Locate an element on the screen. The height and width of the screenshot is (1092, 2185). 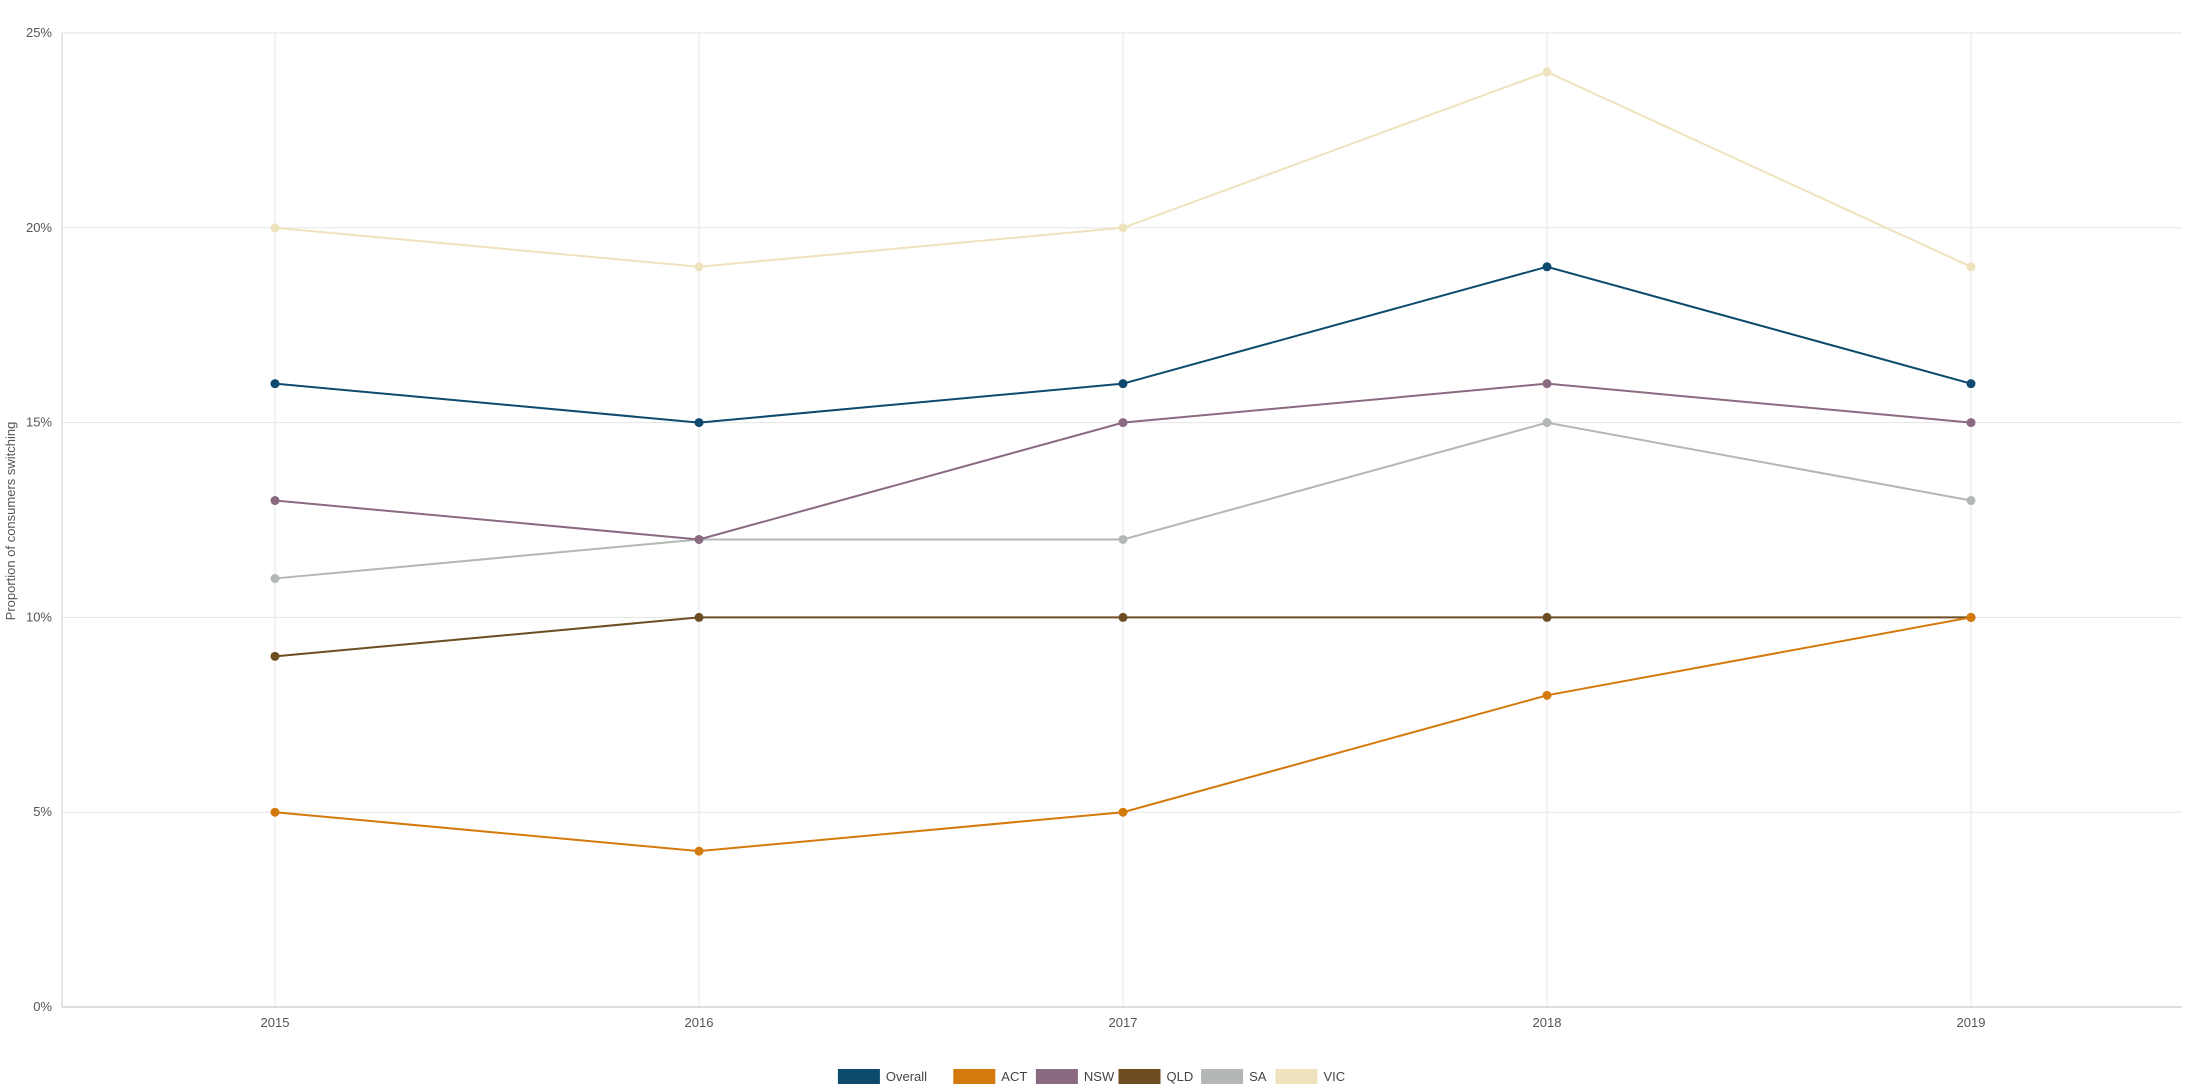
x-tick-label: 2016 is located at coordinates (699, 1022).